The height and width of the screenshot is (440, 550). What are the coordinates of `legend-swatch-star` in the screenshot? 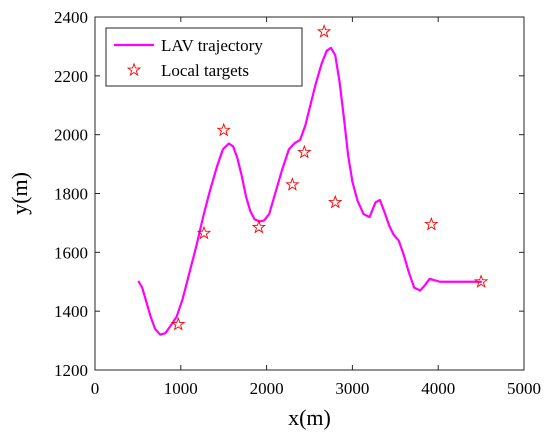 It's located at (134, 69).